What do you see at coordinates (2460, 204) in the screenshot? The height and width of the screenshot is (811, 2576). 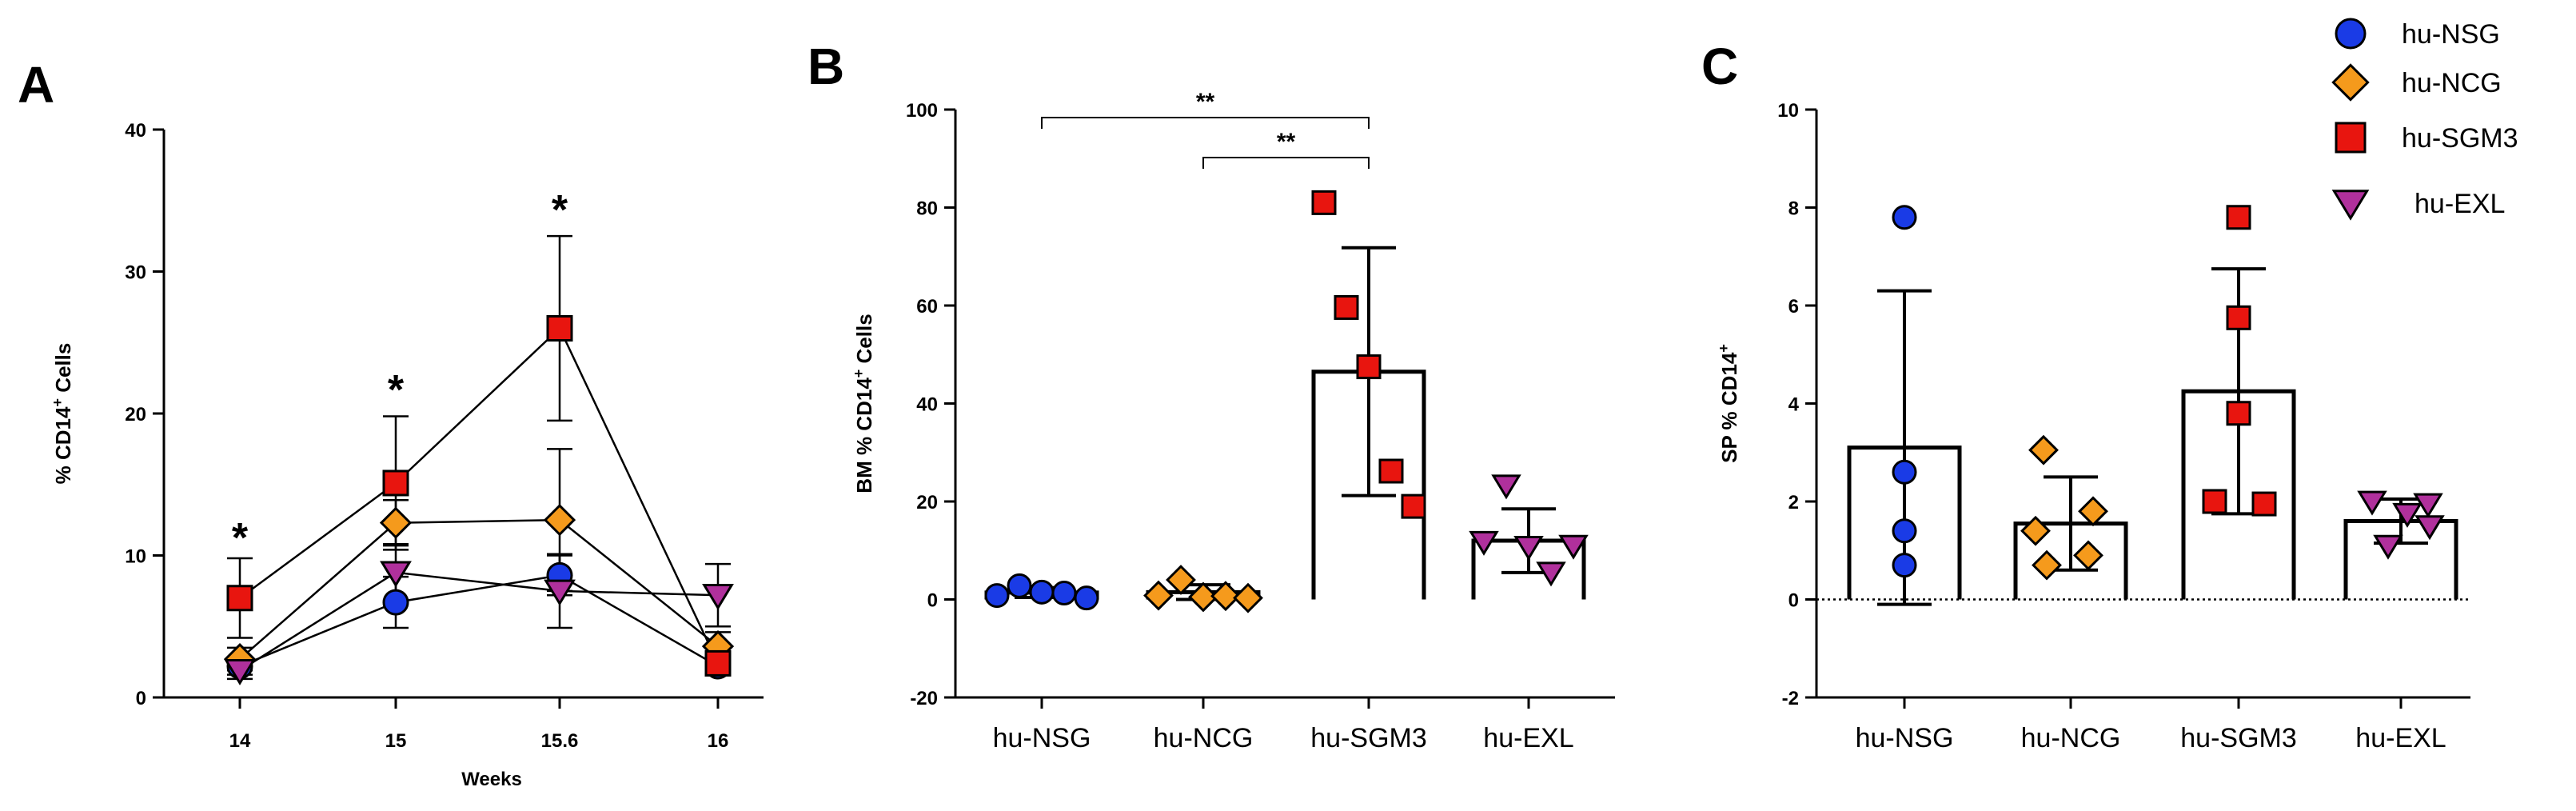 I see `legend-label: hu-EXL` at bounding box center [2460, 204].